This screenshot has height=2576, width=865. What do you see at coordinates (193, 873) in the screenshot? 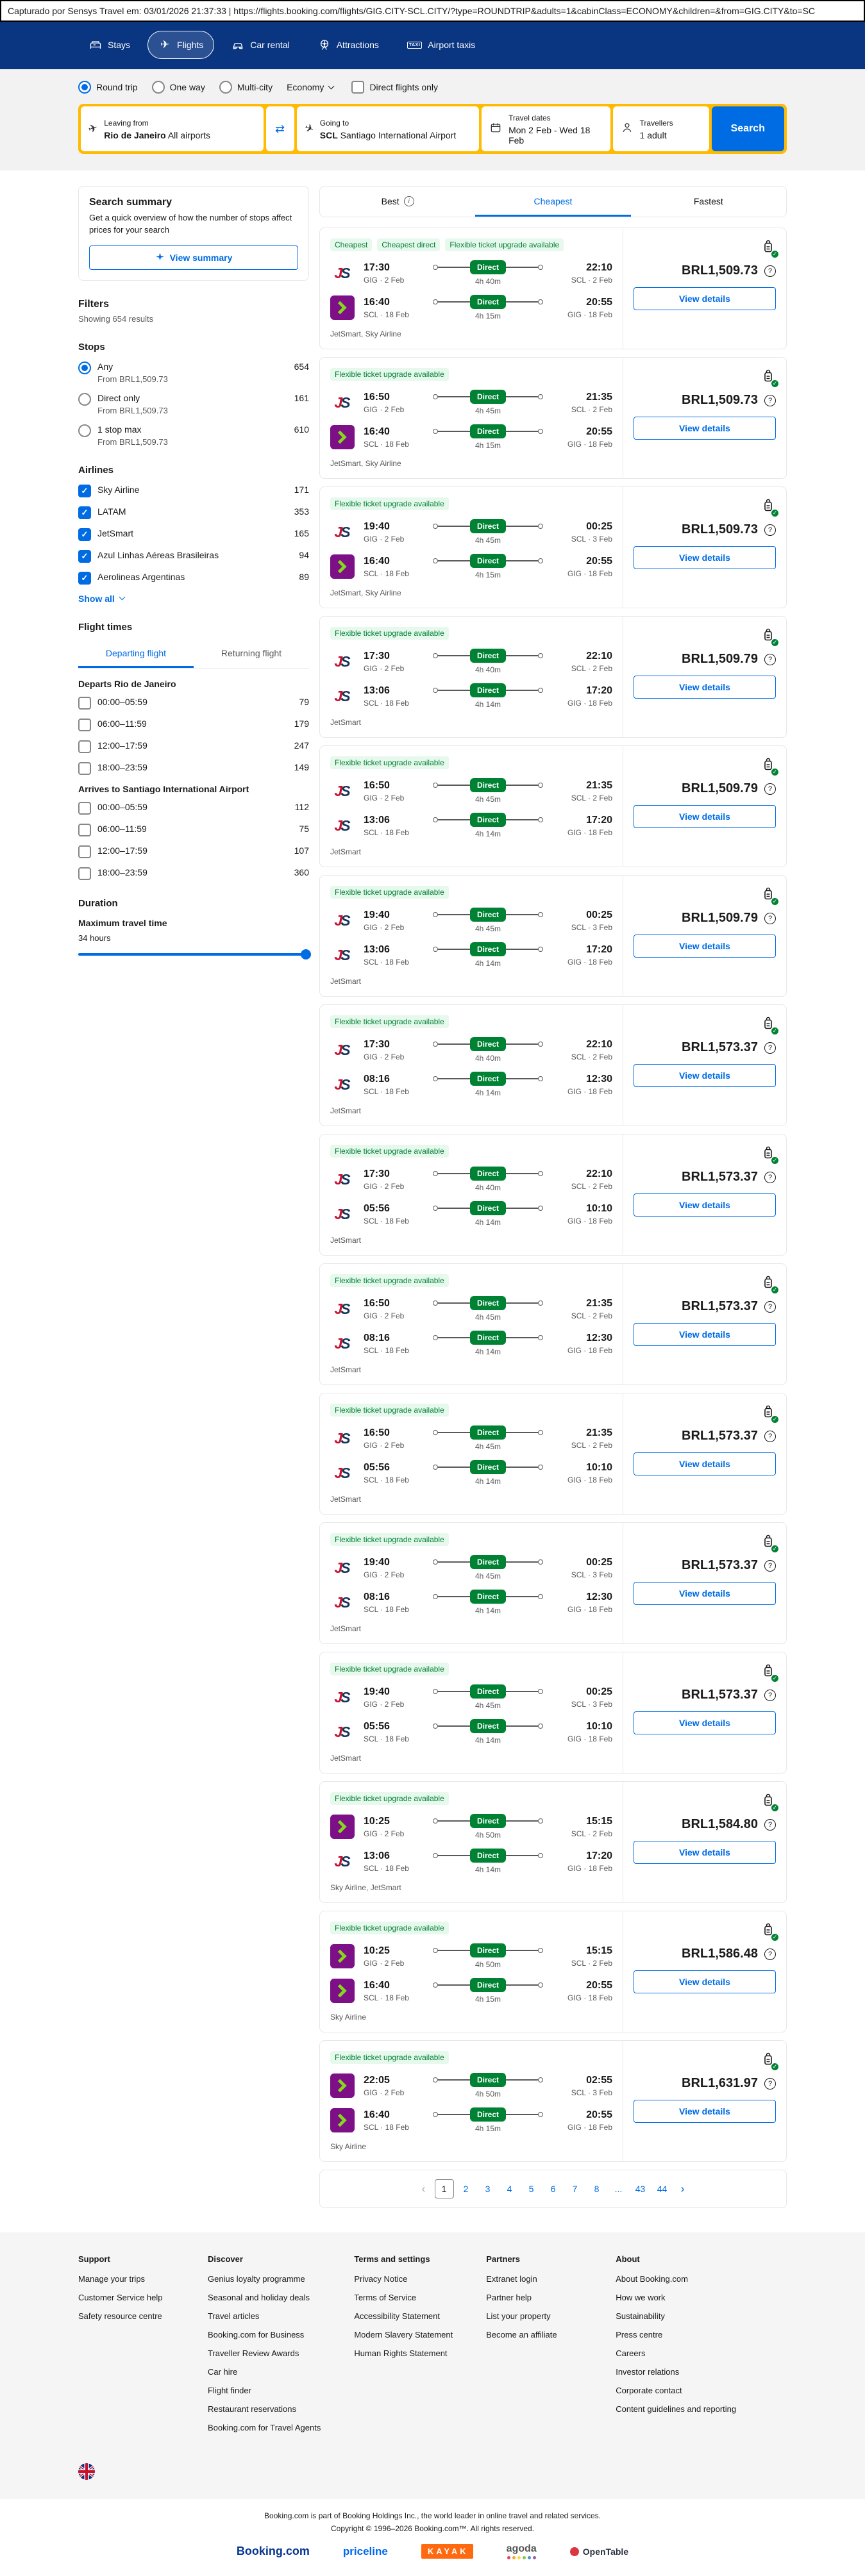
I see `time-range-option: 18:00–23:59 360` at bounding box center [193, 873].